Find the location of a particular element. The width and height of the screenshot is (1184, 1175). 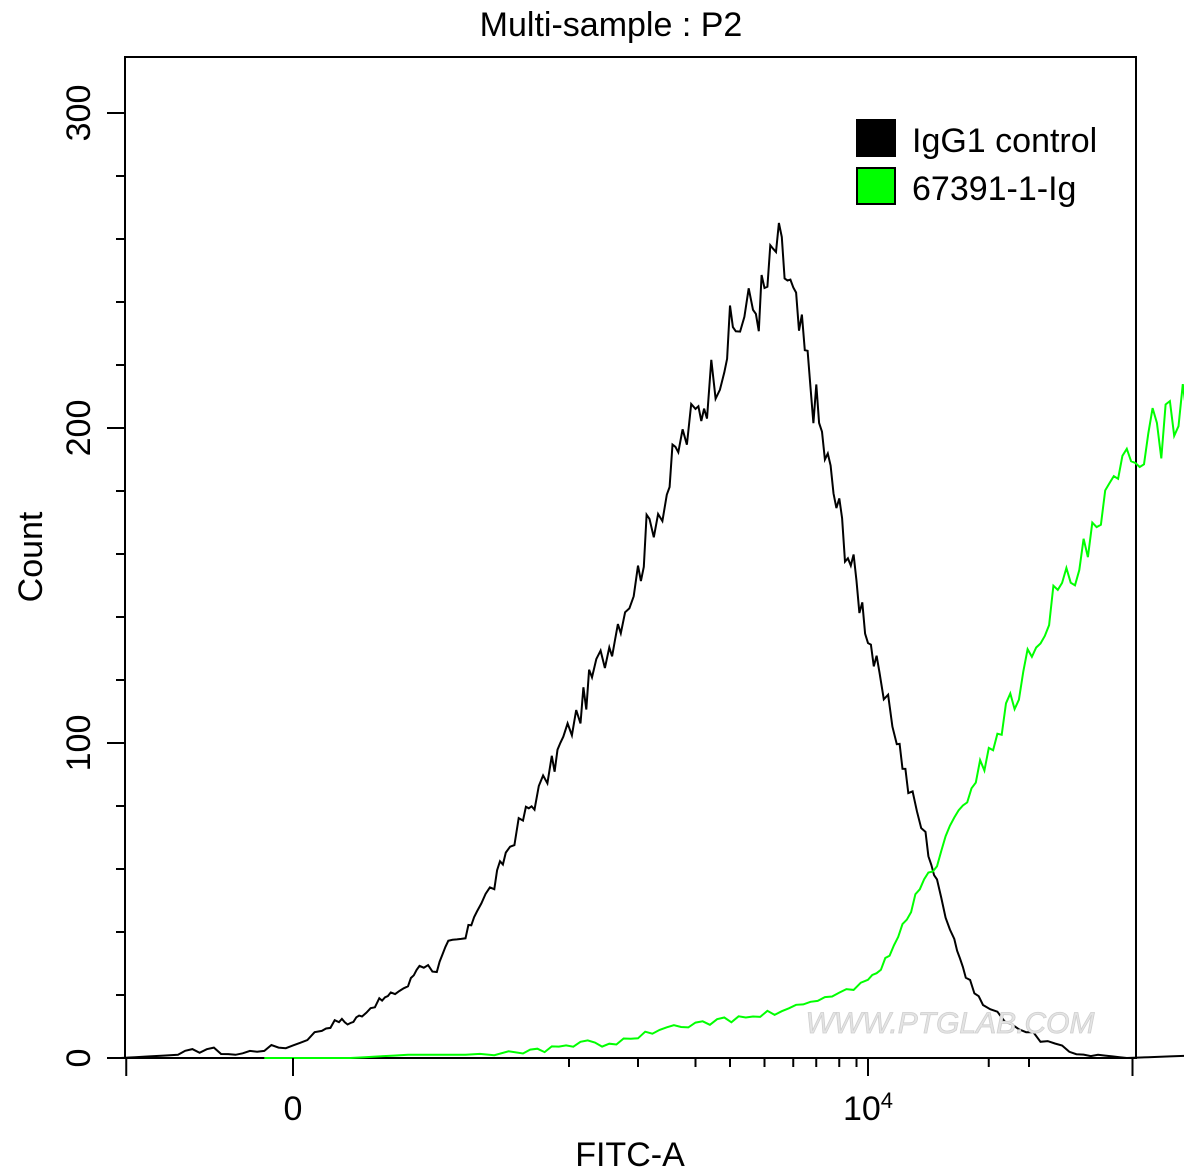

x-axis-label: FITC-A is located at coordinates (630, 1155).